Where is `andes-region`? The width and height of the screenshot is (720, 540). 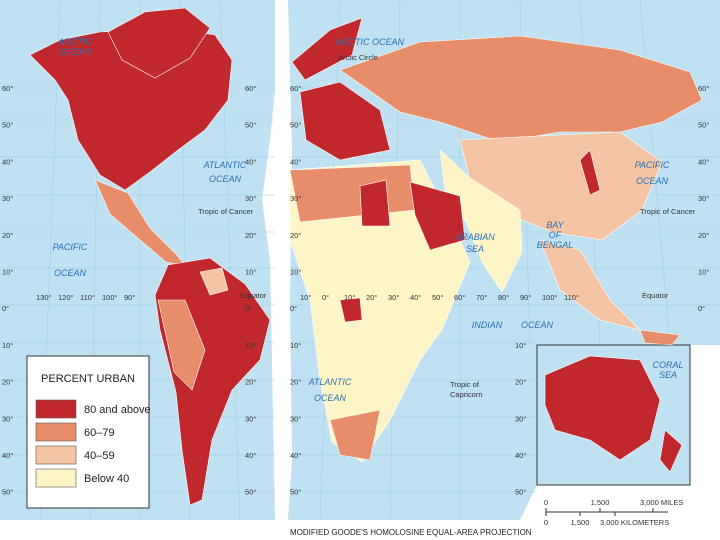
andes-region is located at coordinates (181, 345).